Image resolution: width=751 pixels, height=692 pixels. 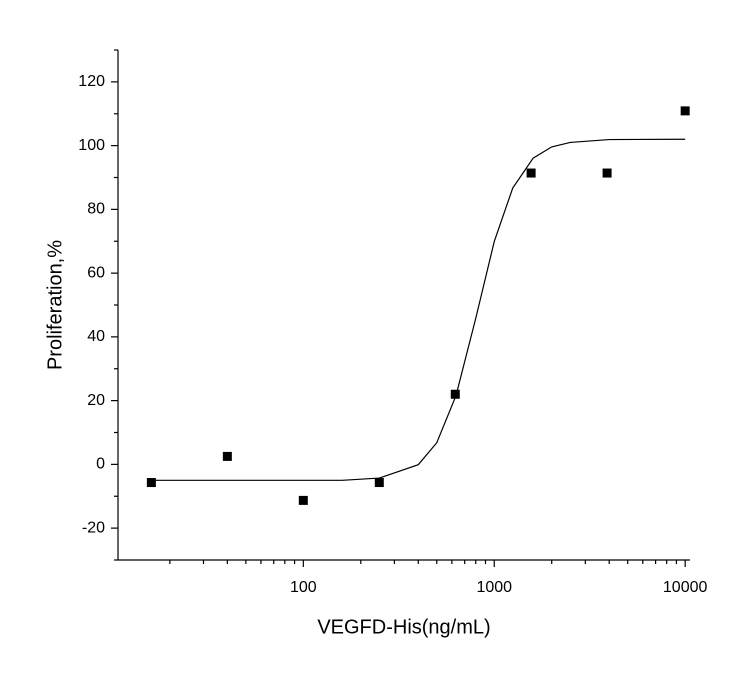 What do you see at coordinates (96, 336) in the screenshot?
I see `y-tick-label: 40` at bounding box center [96, 336].